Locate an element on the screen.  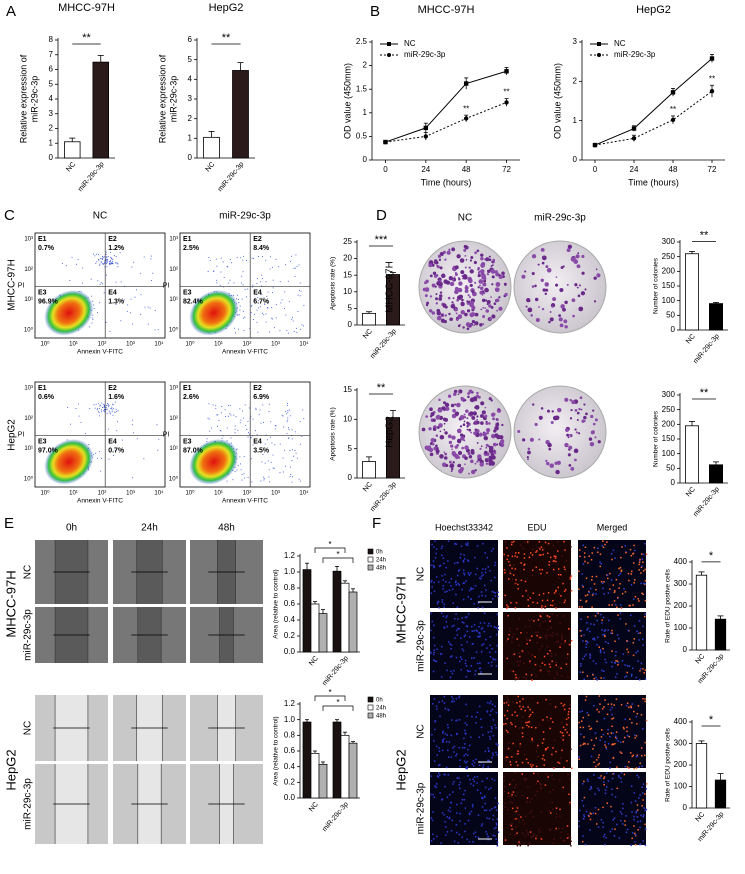
legend-label: miR-29c-3p is located at coordinates (425, 54).